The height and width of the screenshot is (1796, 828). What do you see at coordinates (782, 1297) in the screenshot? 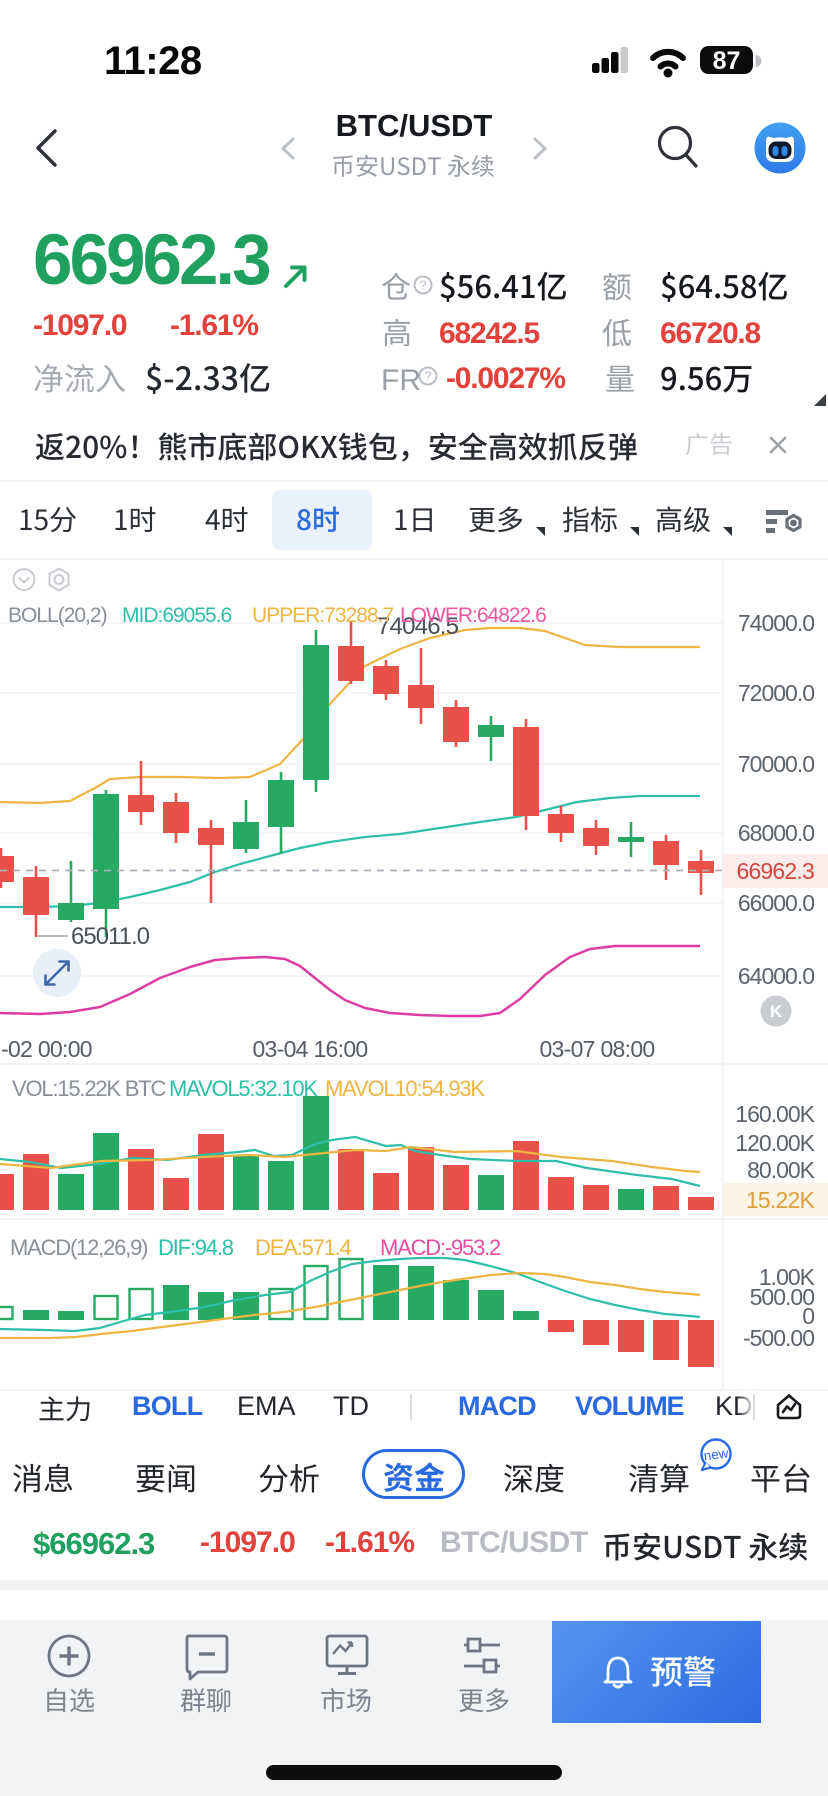
I see `svg-text: 500.00` at bounding box center [782, 1297].